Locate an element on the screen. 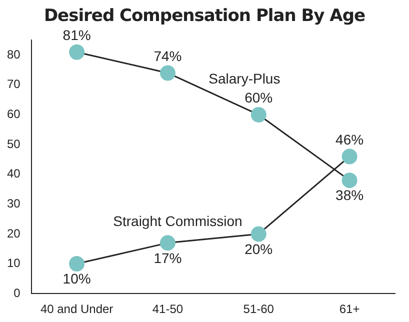 The height and width of the screenshot is (322, 409). y-tick-label: 20 is located at coordinates (13, 233).